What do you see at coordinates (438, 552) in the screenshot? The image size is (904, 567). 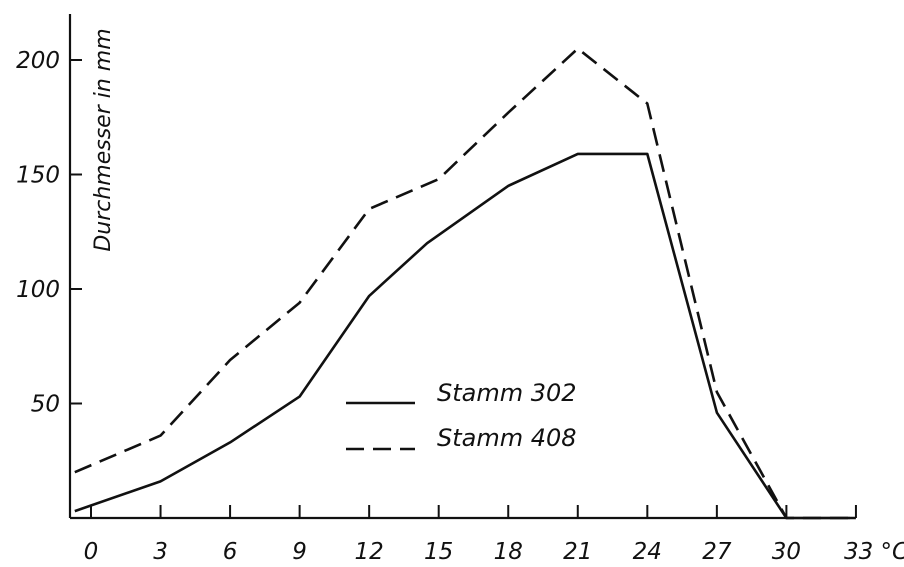 I see `x-tick-label: 15` at bounding box center [438, 552].